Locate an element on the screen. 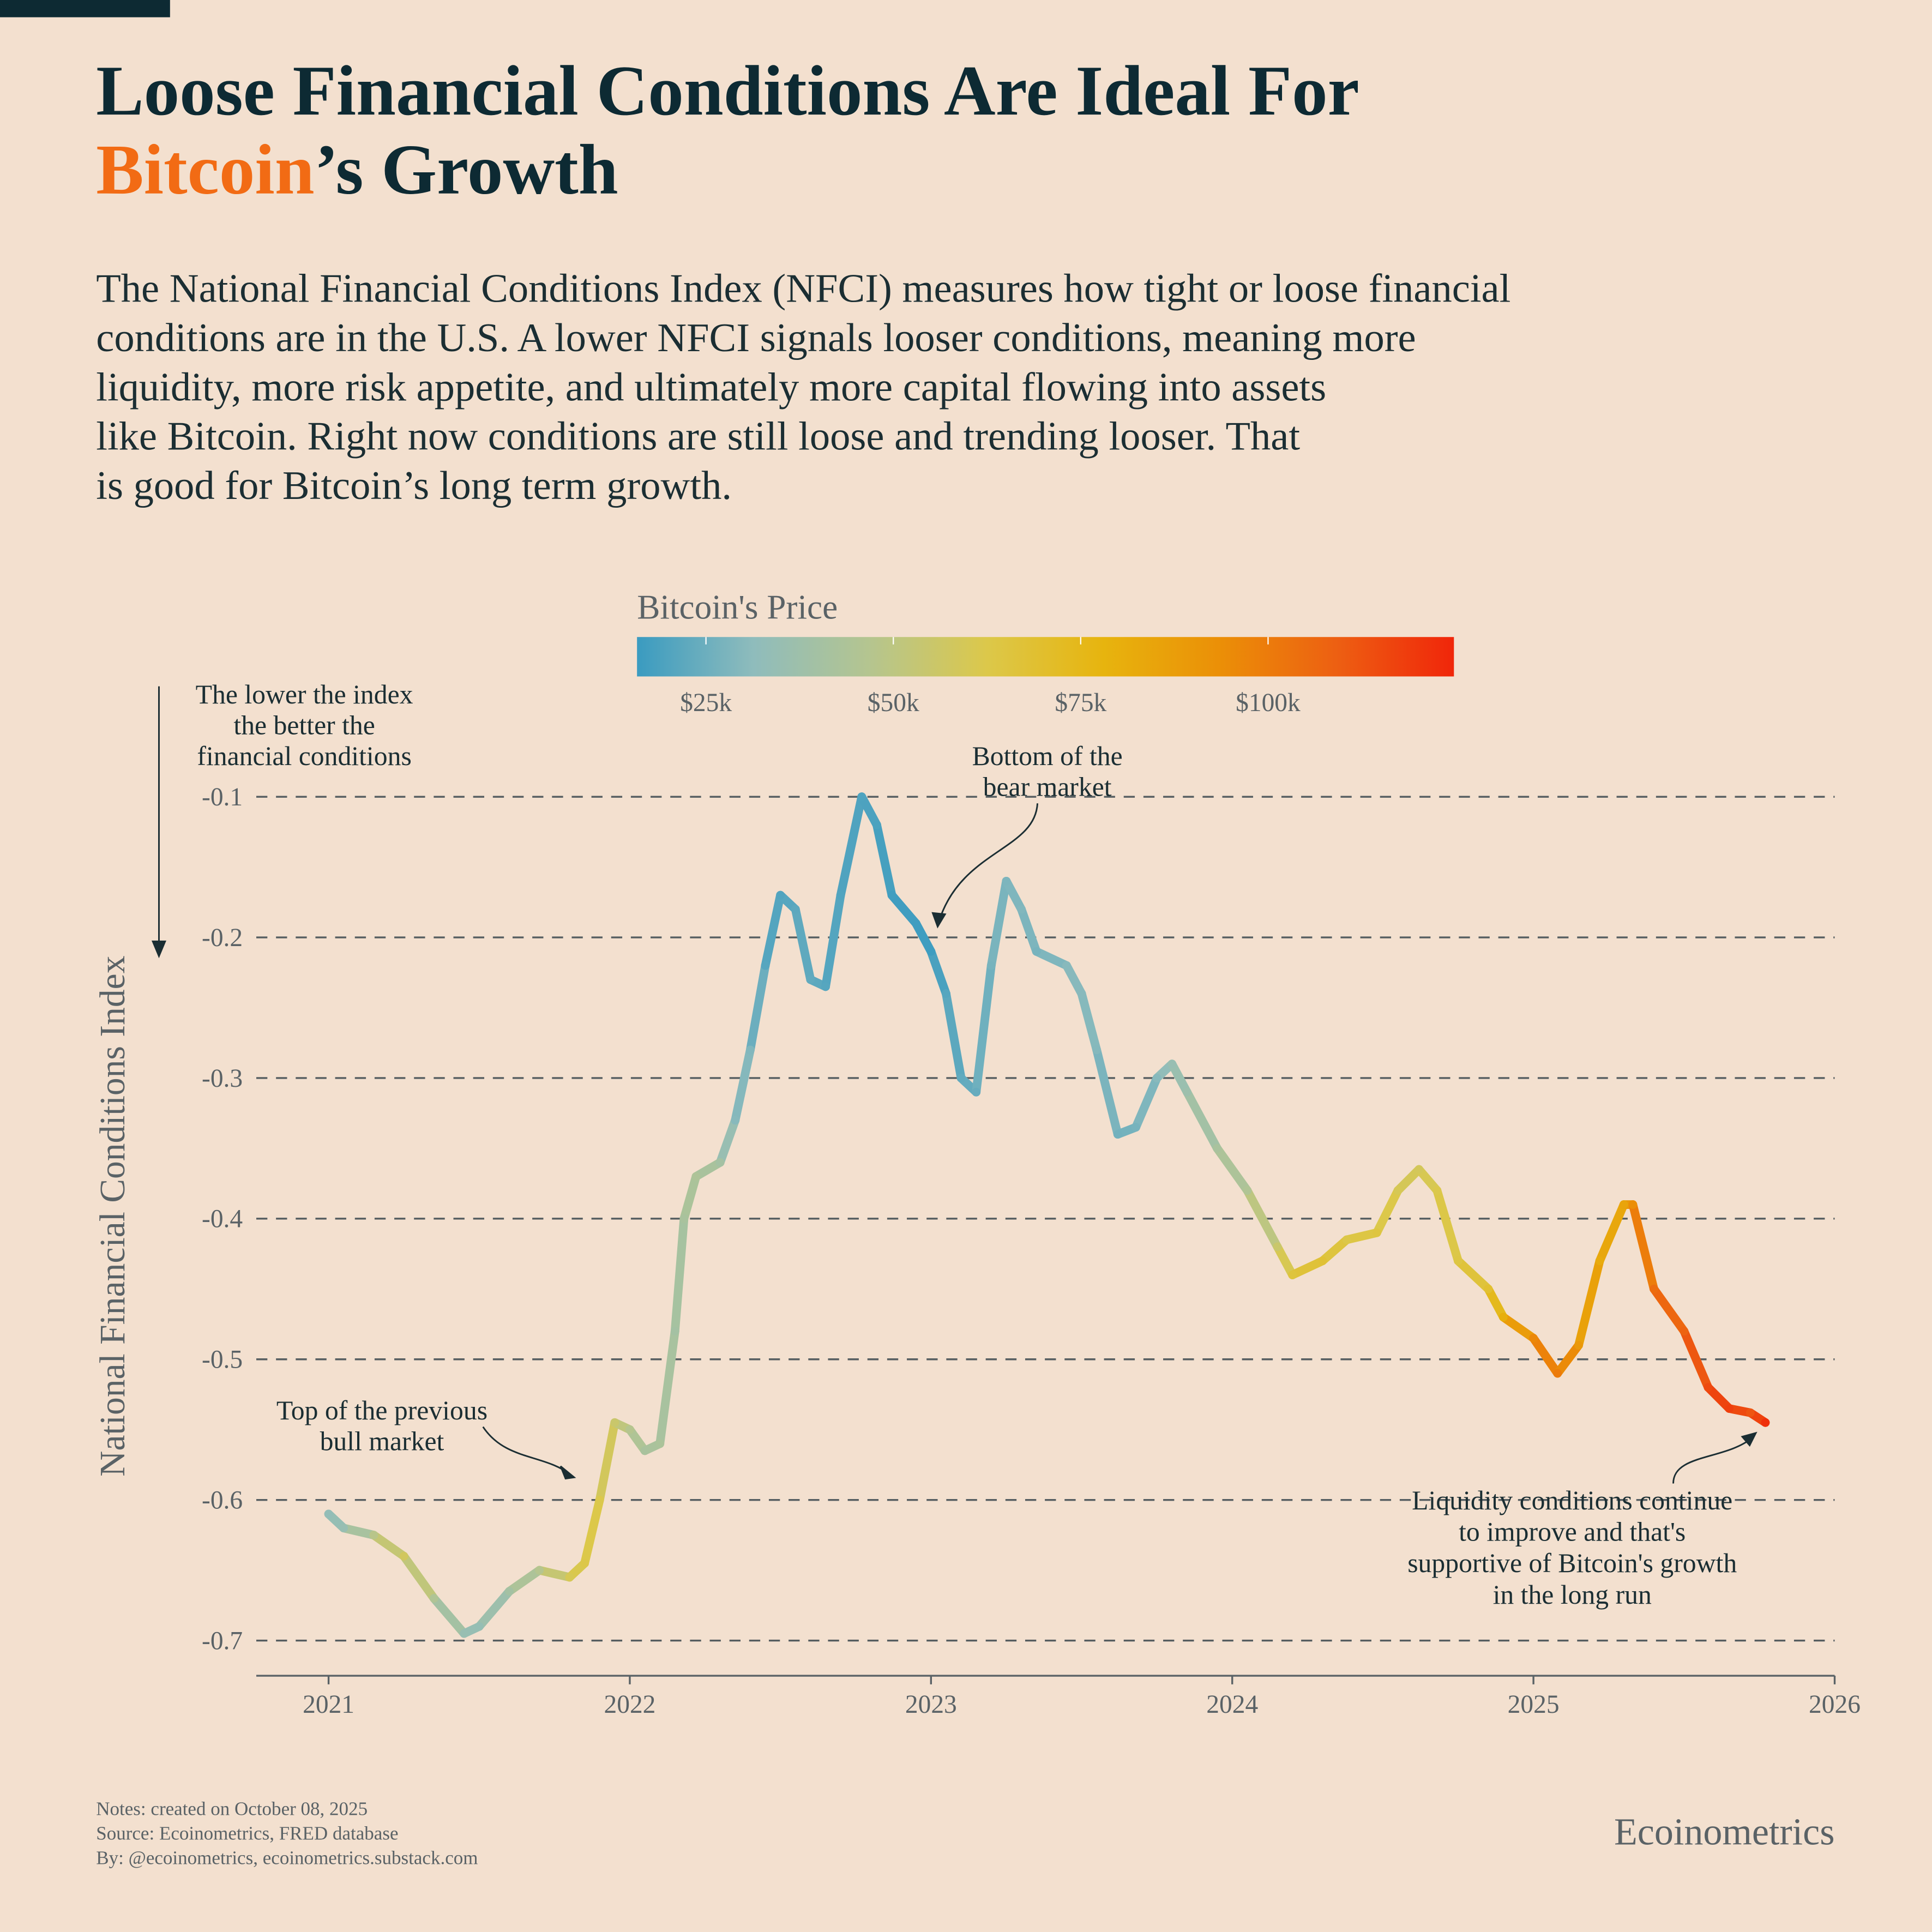 The height and width of the screenshot is (1932, 1932). annotation: Bottom of the is located at coordinates (1047, 756).